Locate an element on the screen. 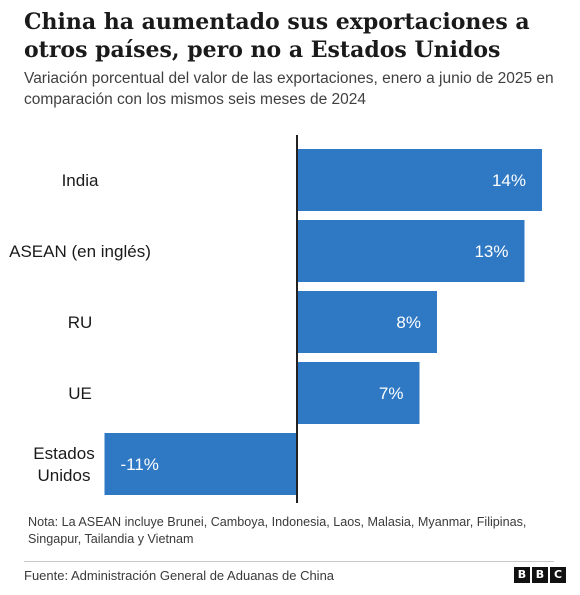 The height and width of the screenshot is (595, 580). bar-value-label-5: -11% is located at coordinates (140, 464).